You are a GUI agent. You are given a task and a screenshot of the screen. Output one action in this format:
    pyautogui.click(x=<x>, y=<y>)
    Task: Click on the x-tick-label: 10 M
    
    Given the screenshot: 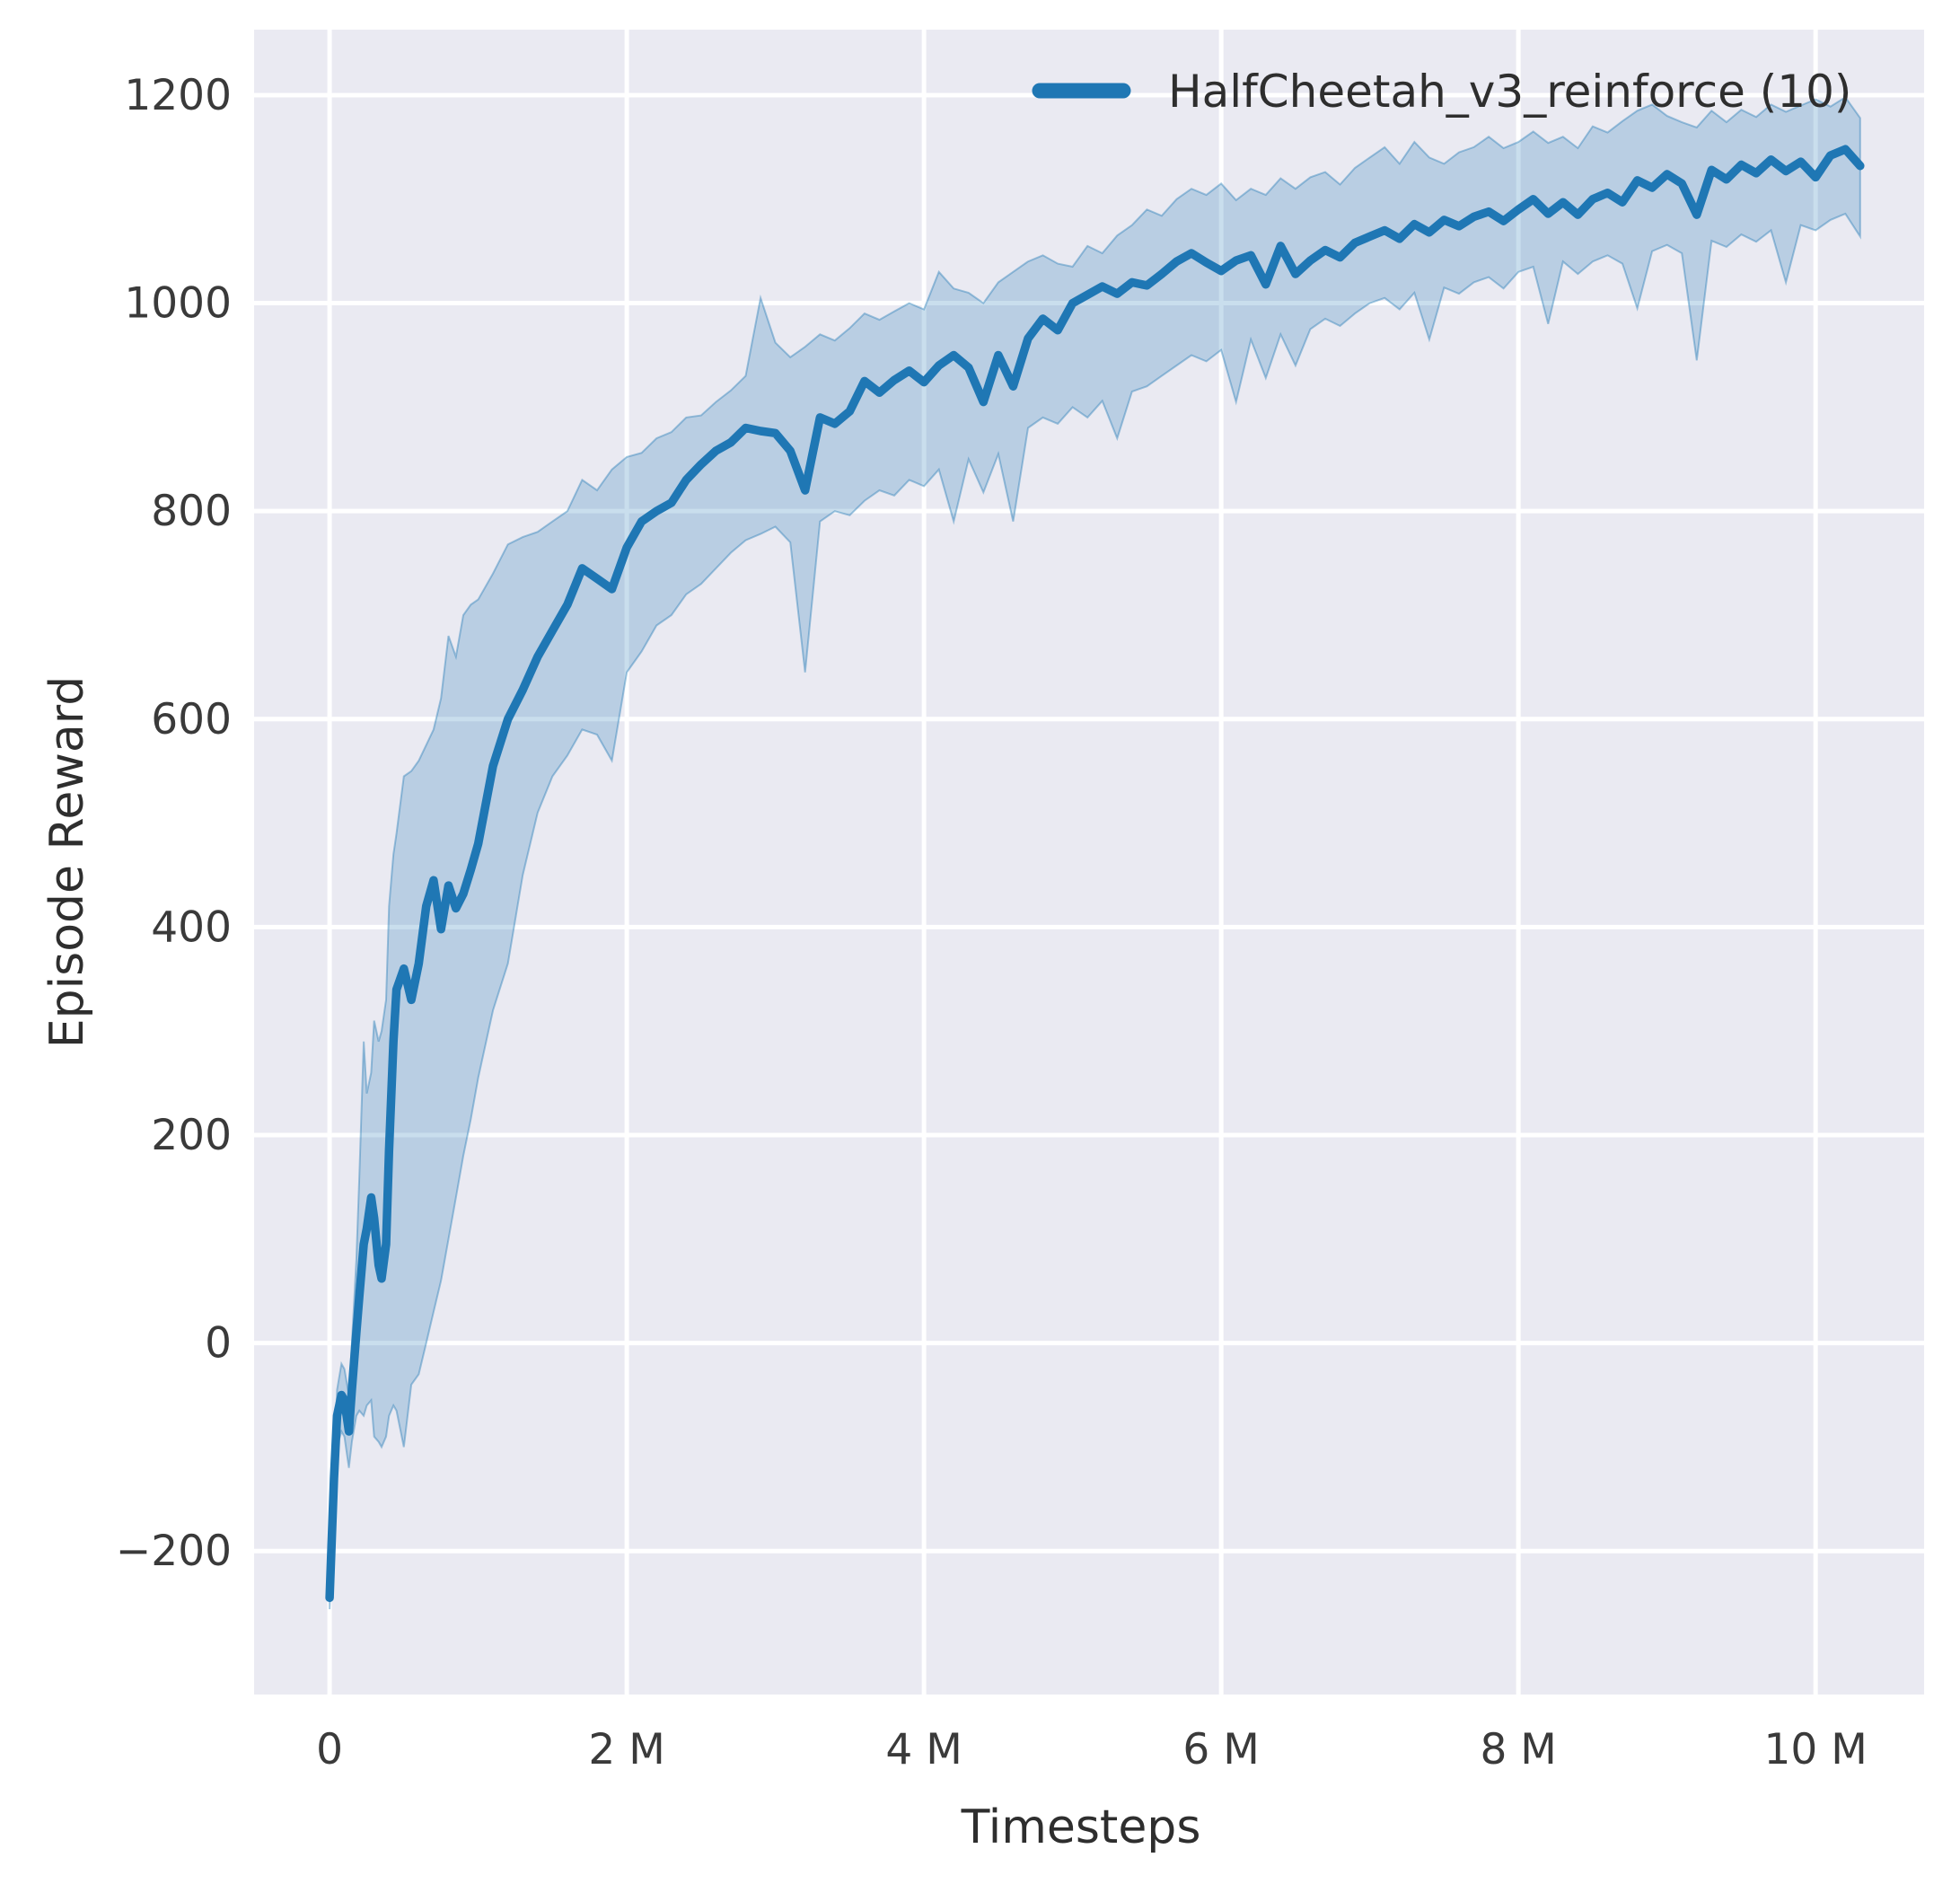 What is the action you would take?
    pyautogui.click(x=1816, y=1750)
    